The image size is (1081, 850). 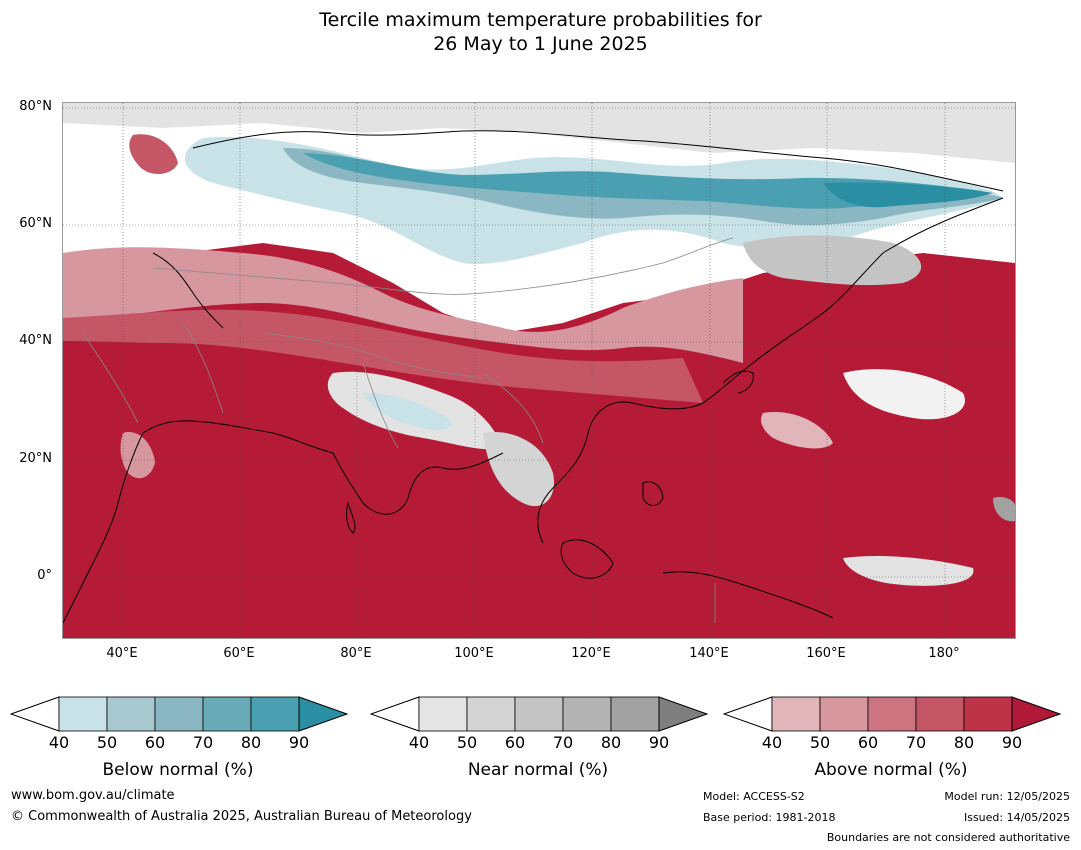 What do you see at coordinates (769, 817) in the screenshot?
I see `base-period-text: Base period: 1981-2018` at bounding box center [769, 817].